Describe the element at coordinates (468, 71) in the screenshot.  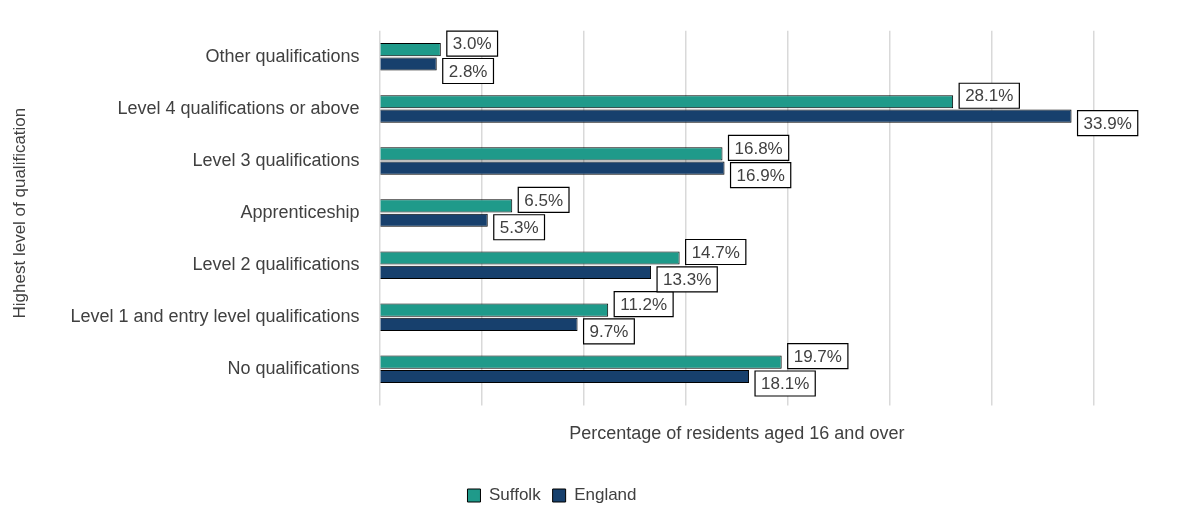
I see `data-label: 2.8%` at that location.